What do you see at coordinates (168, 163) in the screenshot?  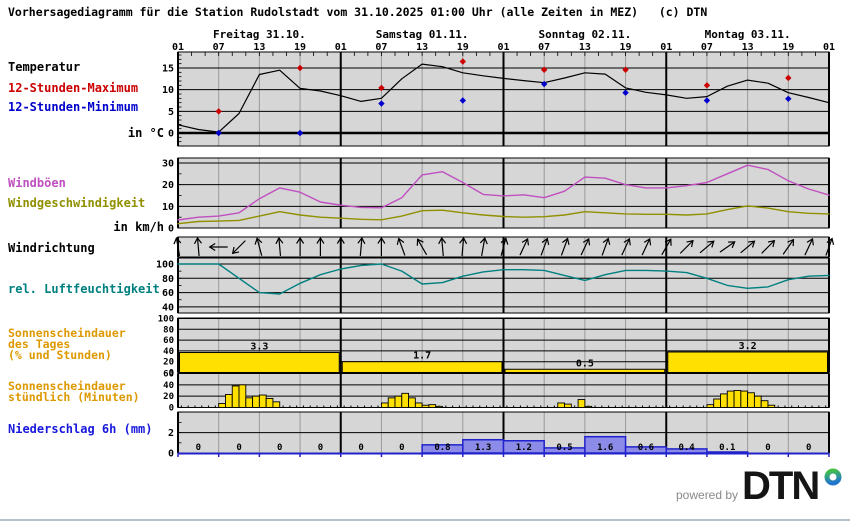 I see `svg-text: 30` at bounding box center [168, 163].